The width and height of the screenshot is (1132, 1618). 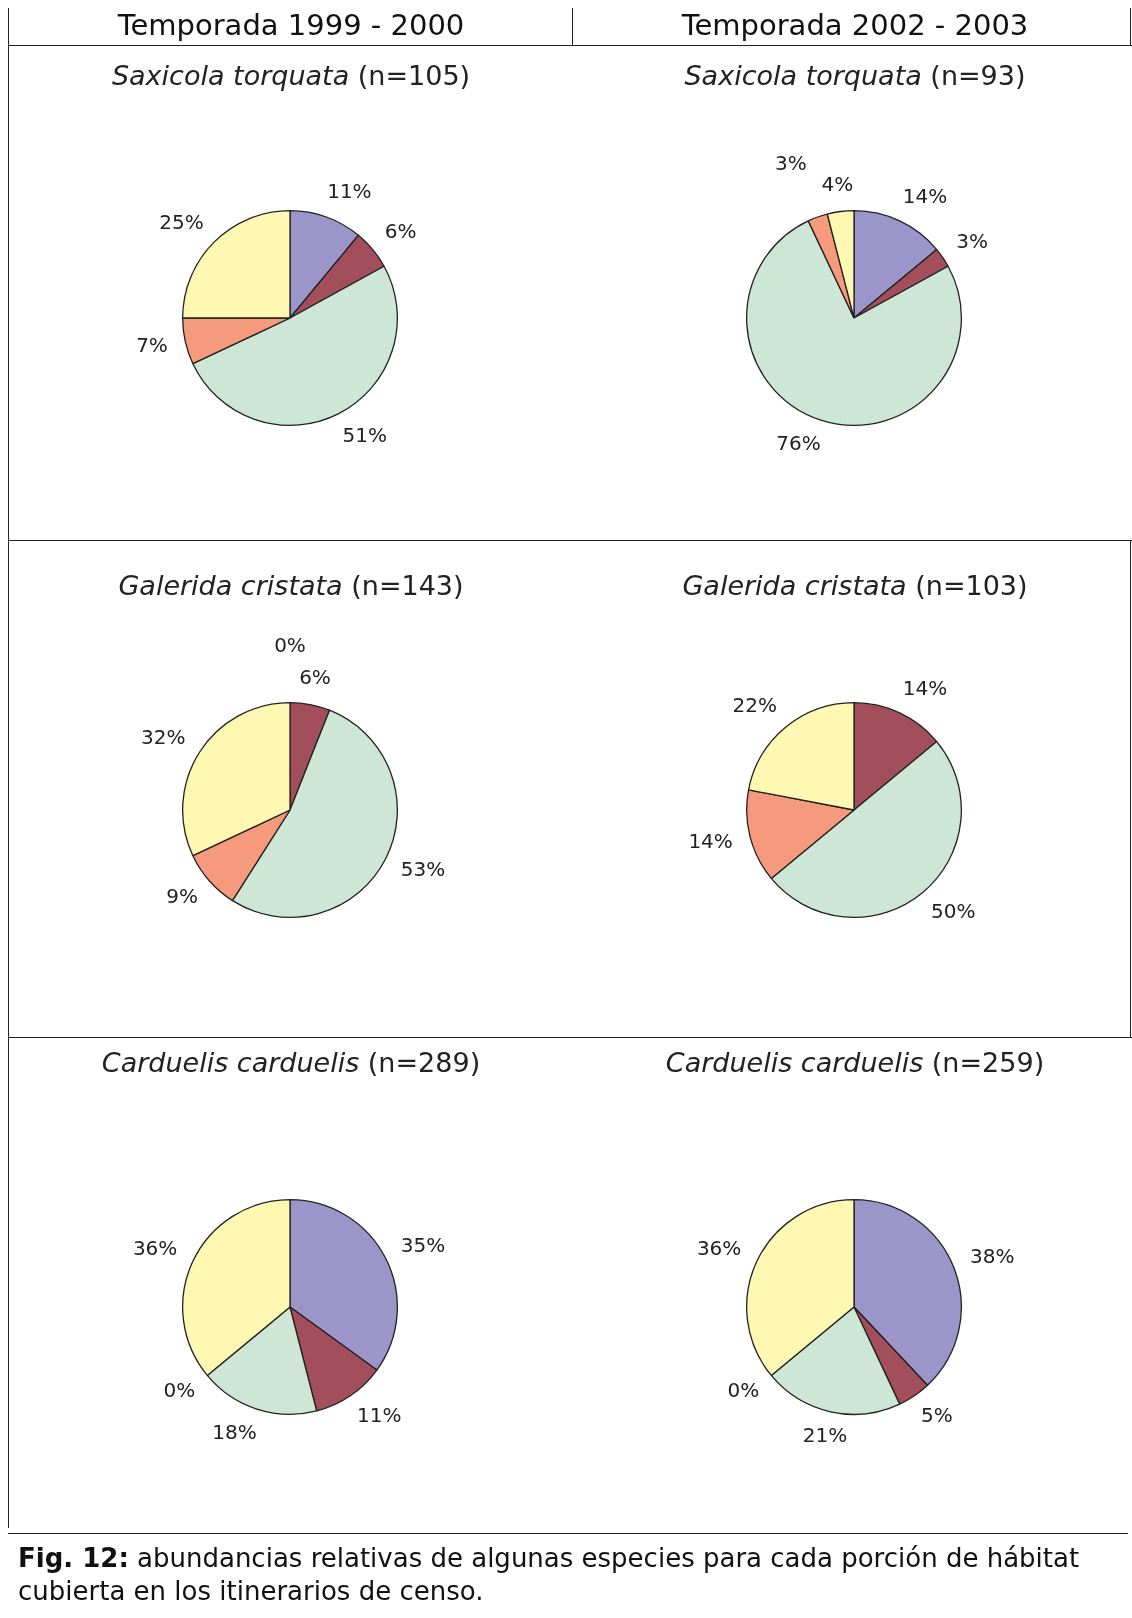 I want to click on data-label: 25%, so click(x=181, y=221).